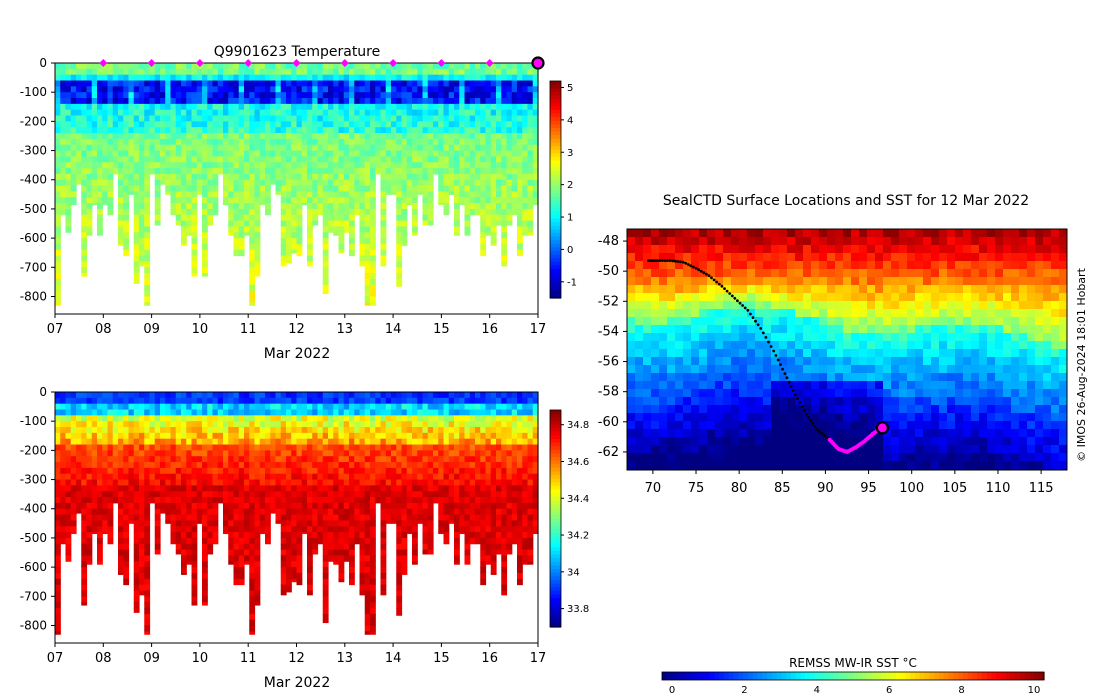 The width and height of the screenshot is (1100, 700). I want to click on colorbar-swatch, so click(555, 231).